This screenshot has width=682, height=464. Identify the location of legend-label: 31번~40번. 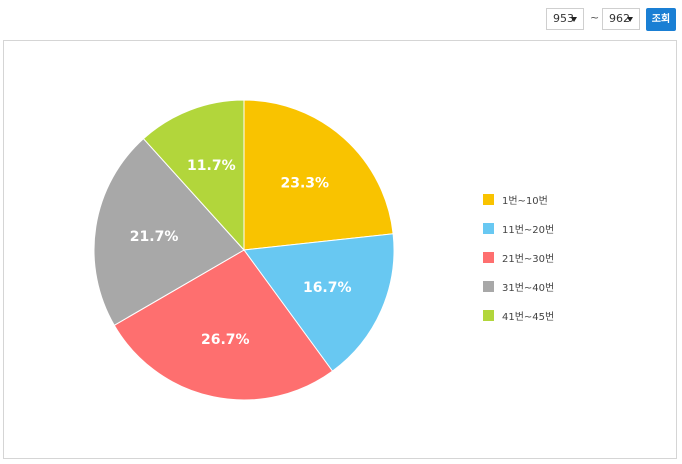
(528, 288).